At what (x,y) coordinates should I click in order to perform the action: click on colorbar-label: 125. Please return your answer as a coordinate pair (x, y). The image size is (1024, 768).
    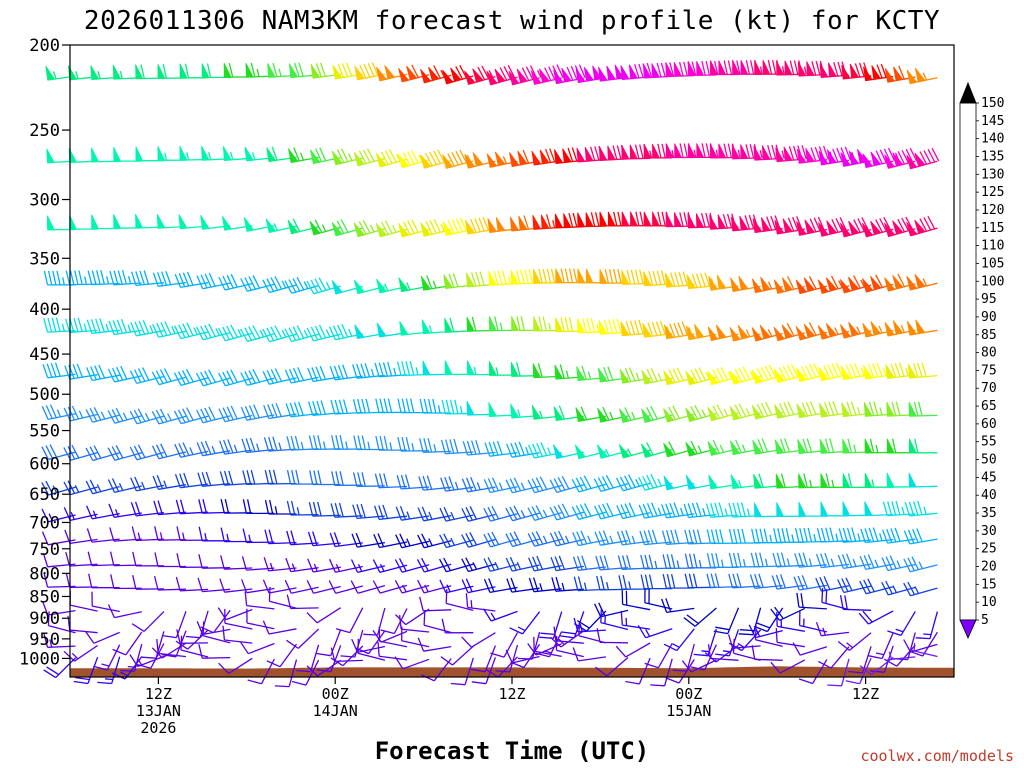
    Looking at the image, I should click on (992, 192).